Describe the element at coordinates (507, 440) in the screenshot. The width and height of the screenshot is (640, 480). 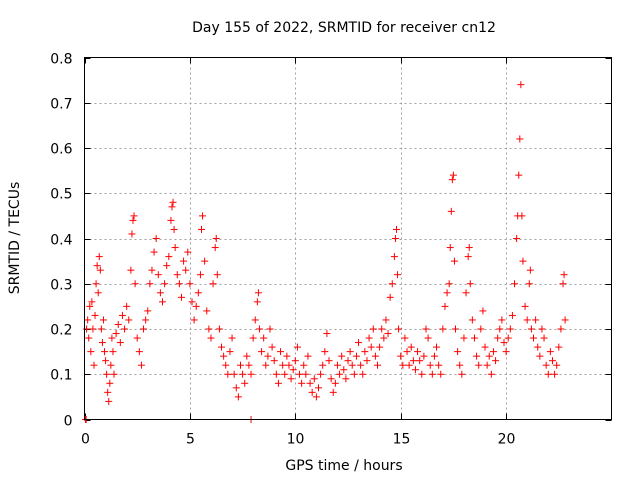
I see `x-tick-label: 20` at that location.